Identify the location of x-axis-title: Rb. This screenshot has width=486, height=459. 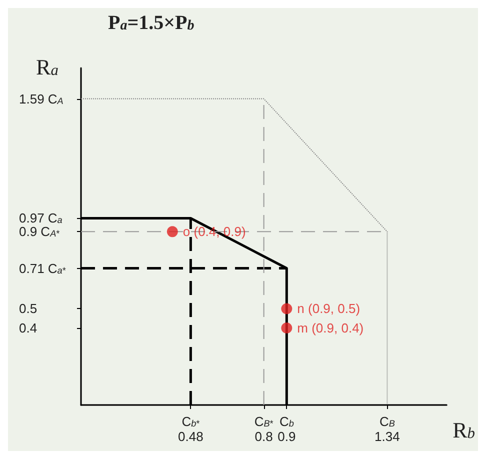
(464, 430).